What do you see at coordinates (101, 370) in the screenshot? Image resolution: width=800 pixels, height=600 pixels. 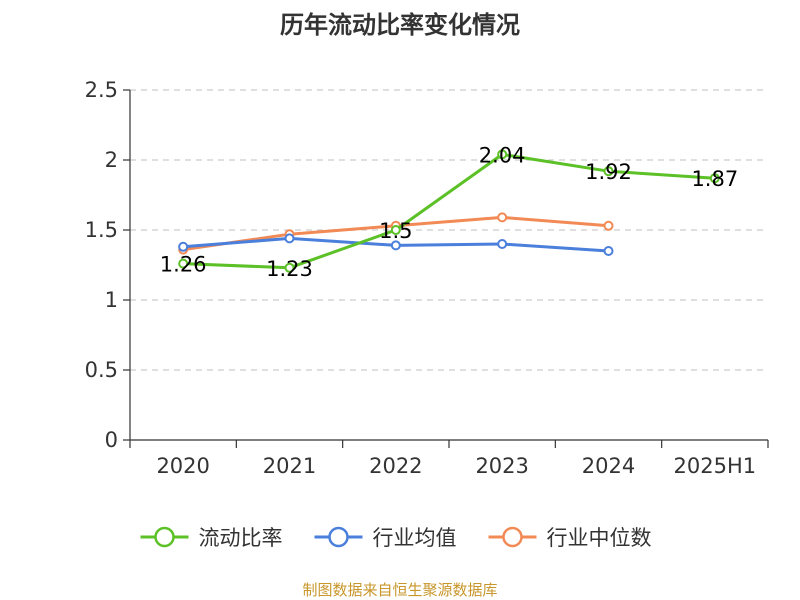 I see `y-tick-label: 0.5` at bounding box center [101, 370].